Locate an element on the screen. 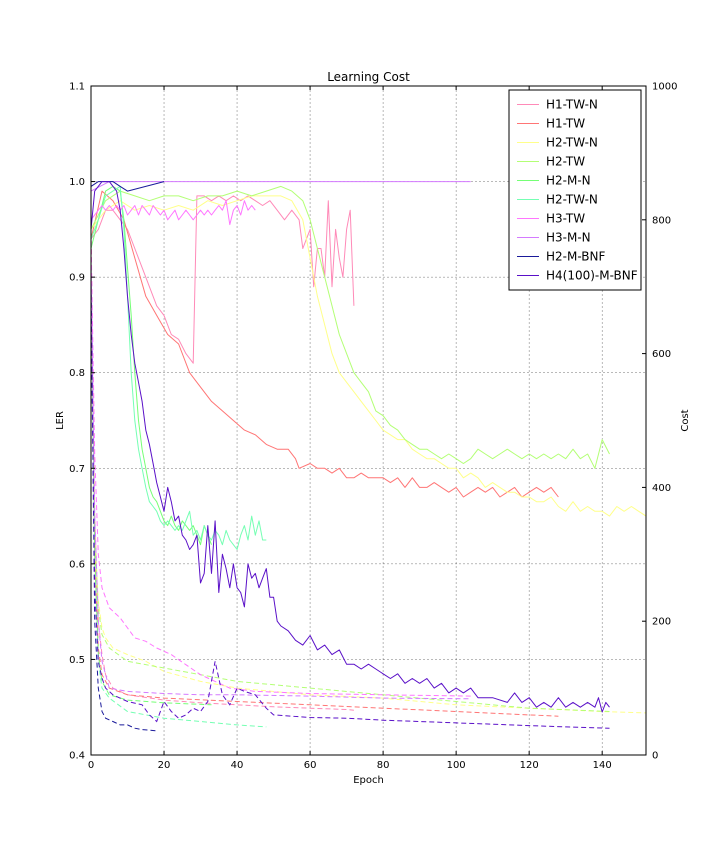  series-line-ler-h2-m-bnf is located at coordinates (127, 186).